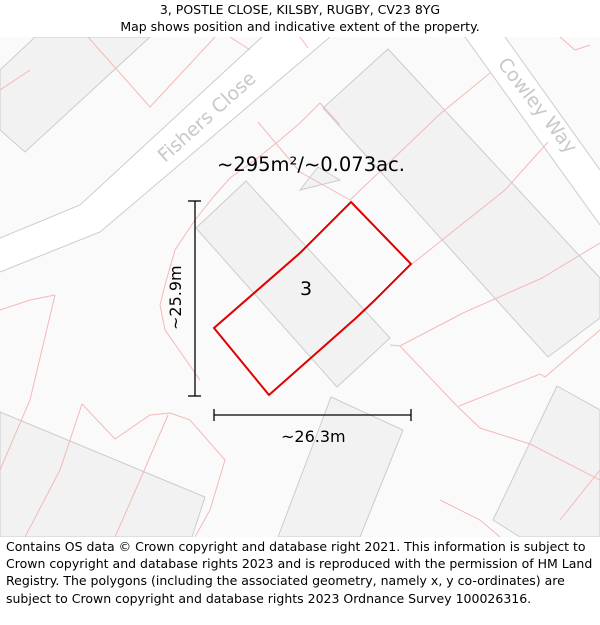 Image resolution: width=600 pixels, height=625 pixels. I want to click on width-dimension-line, so click(312, 415).